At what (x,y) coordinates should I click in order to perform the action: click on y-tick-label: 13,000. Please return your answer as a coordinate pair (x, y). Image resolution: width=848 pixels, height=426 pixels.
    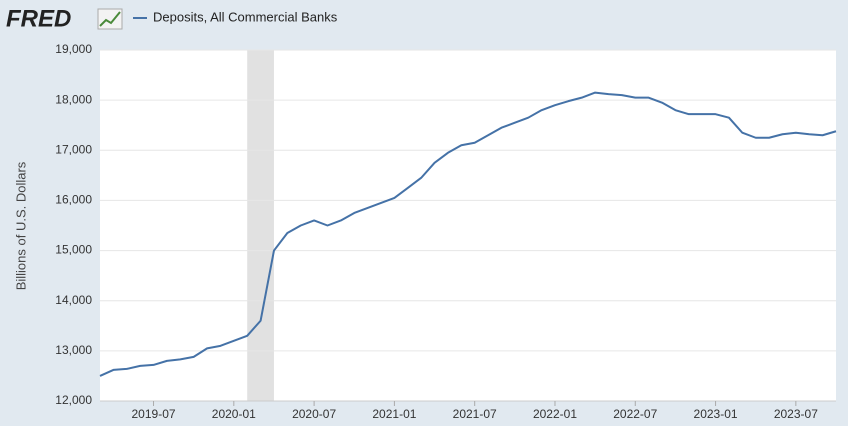
    Looking at the image, I should click on (73, 350).